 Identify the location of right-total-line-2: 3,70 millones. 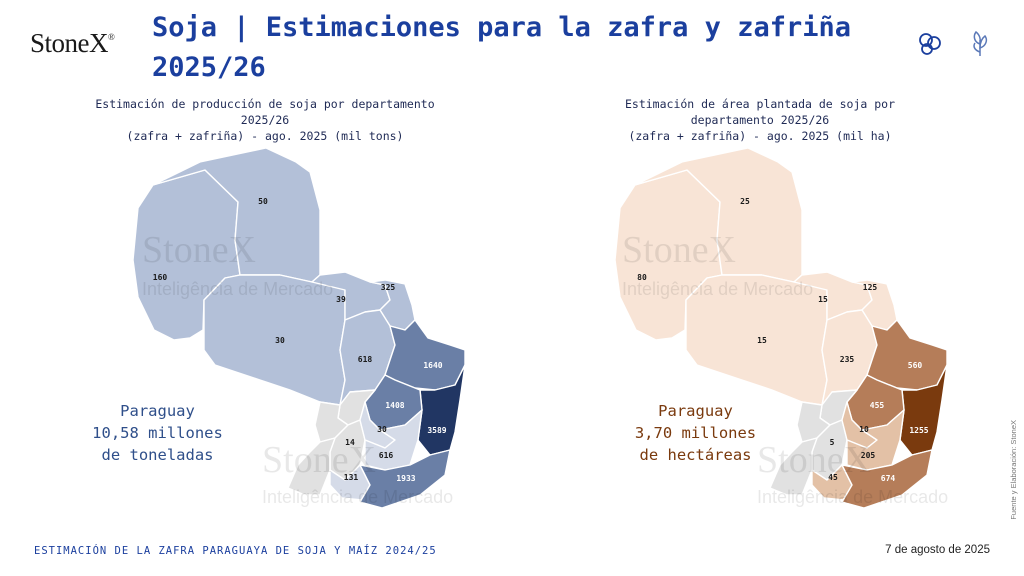
(695, 433).